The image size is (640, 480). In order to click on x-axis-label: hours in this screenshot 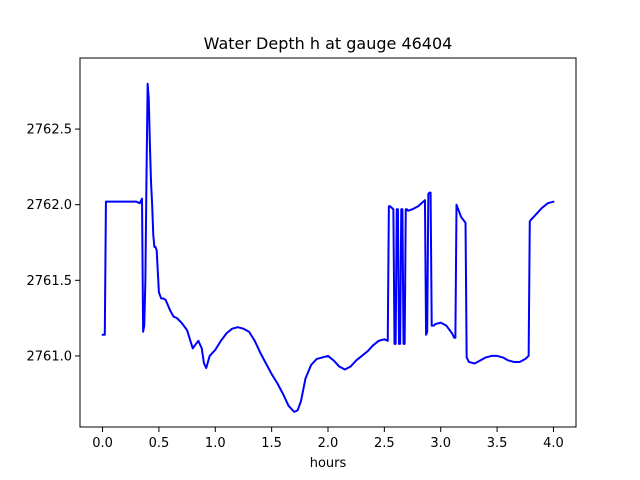, I will do `click(328, 463)`.